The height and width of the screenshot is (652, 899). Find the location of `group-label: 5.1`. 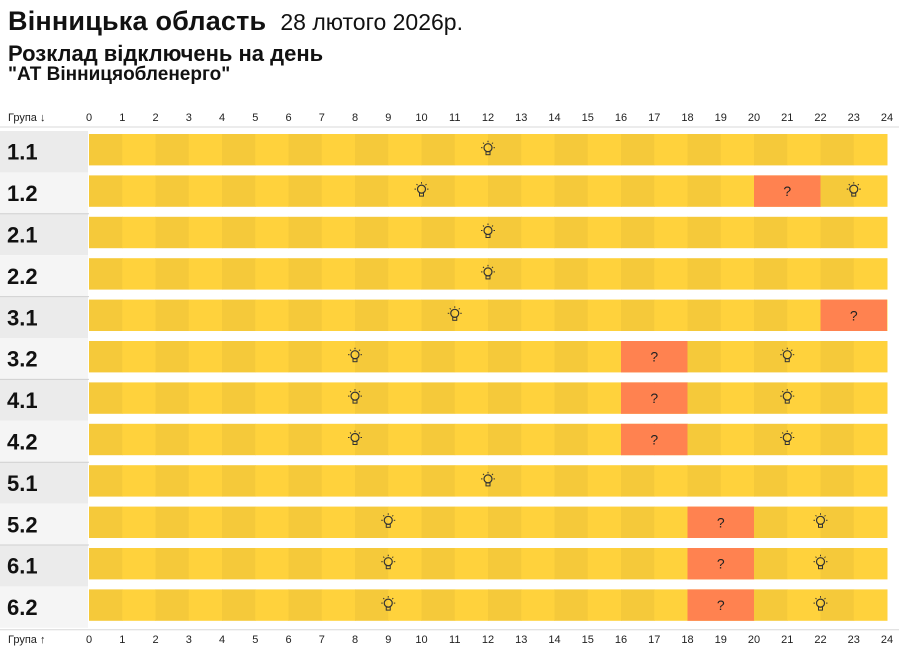

group-label: 5.1 is located at coordinates (22, 483).